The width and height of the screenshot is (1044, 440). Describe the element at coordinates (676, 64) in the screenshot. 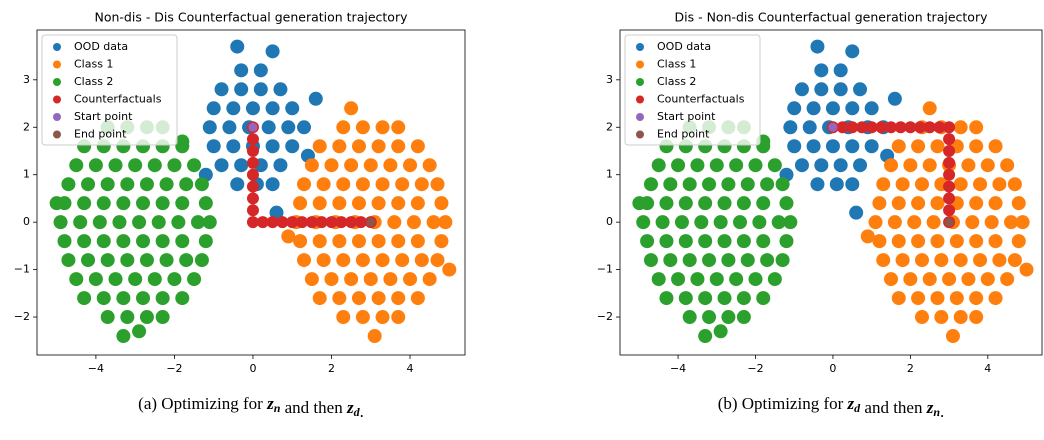

I see `legend-label: Class 1` at that location.